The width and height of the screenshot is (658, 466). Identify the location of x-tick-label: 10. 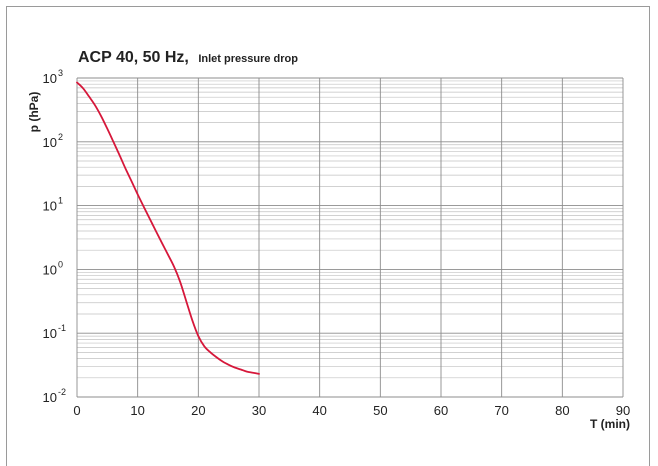
(137, 410).